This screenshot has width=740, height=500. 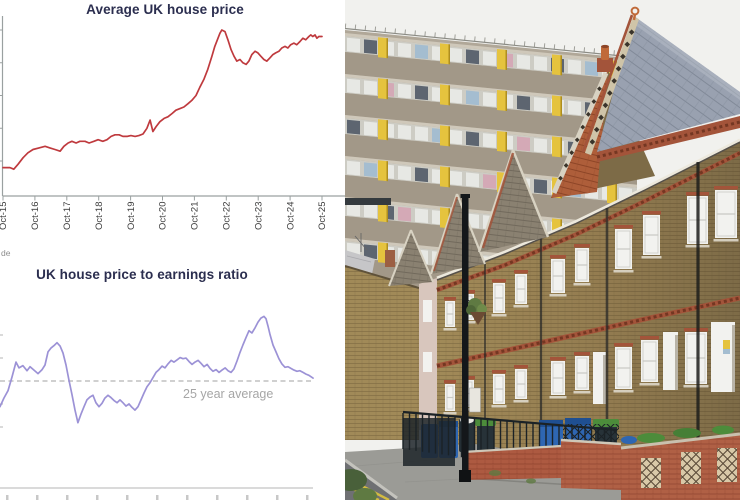 What do you see at coordinates (390, 258) in the screenshot?
I see `distant-chimney` at bounding box center [390, 258].